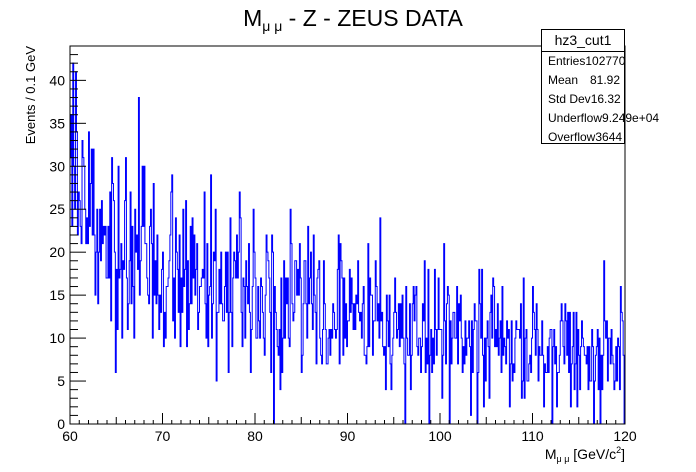 The image size is (696, 472). I want to click on stats-value: 3644, so click(609, 137).